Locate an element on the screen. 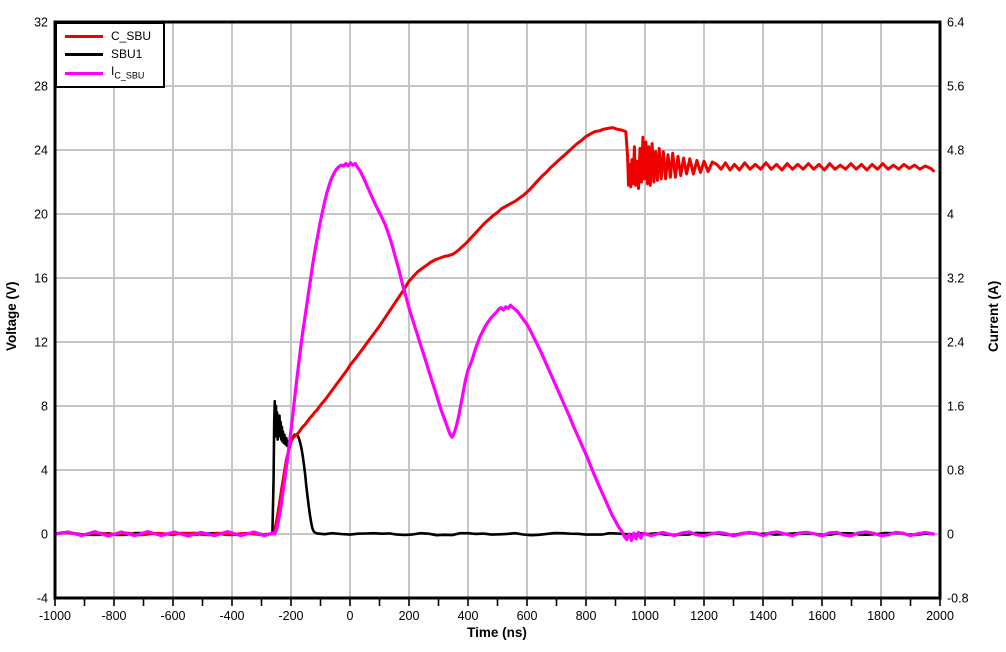 Image resolution: width=1006 pixels, height=652 pixels. legend-item-sbu1: SBU1 is located at coordinates (110, 54).